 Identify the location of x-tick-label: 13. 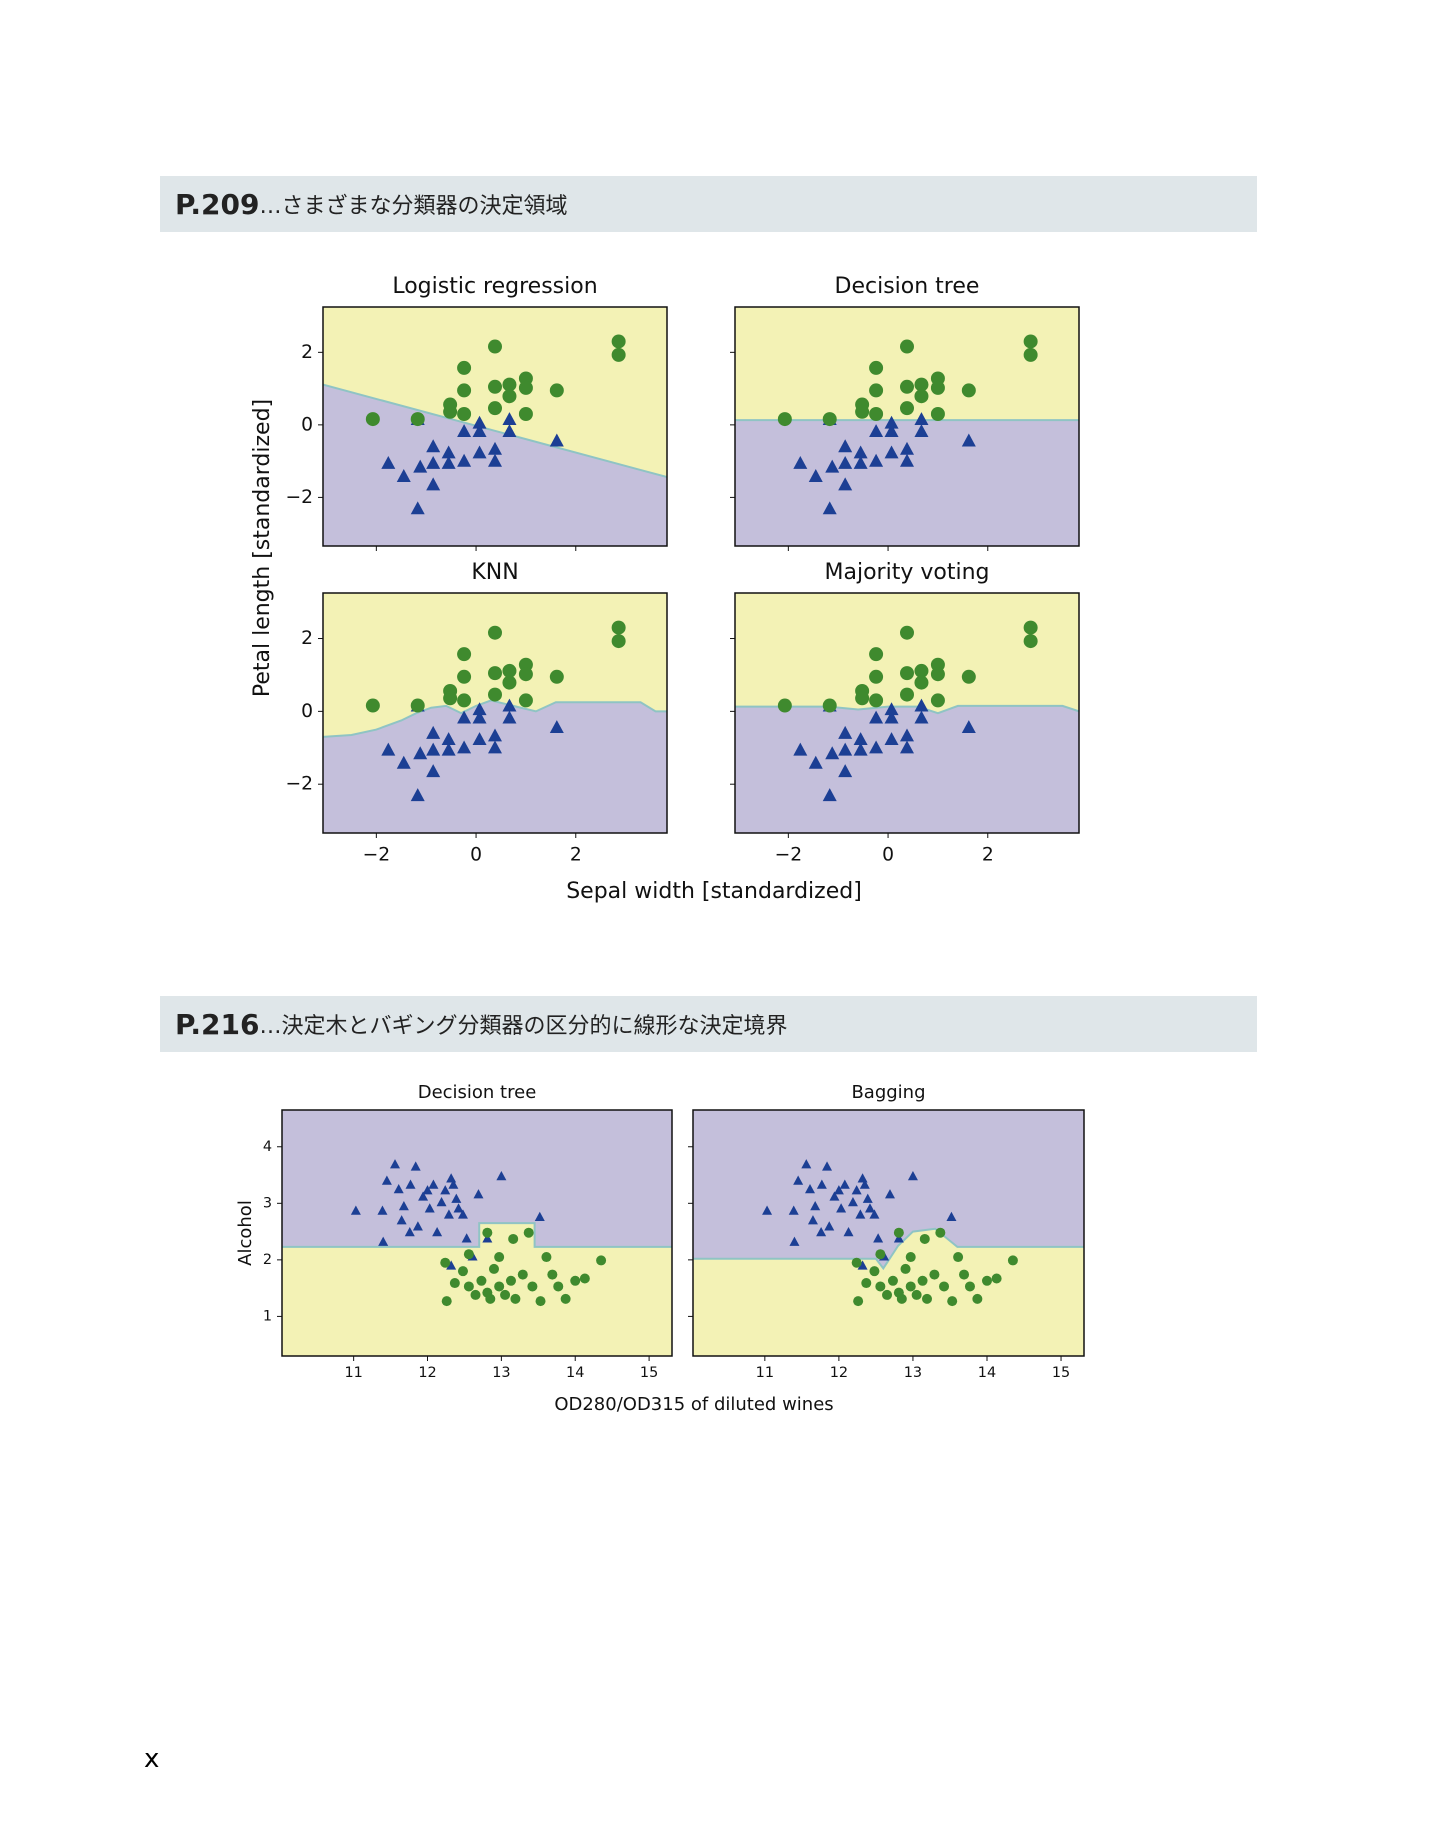
(913, 1373).